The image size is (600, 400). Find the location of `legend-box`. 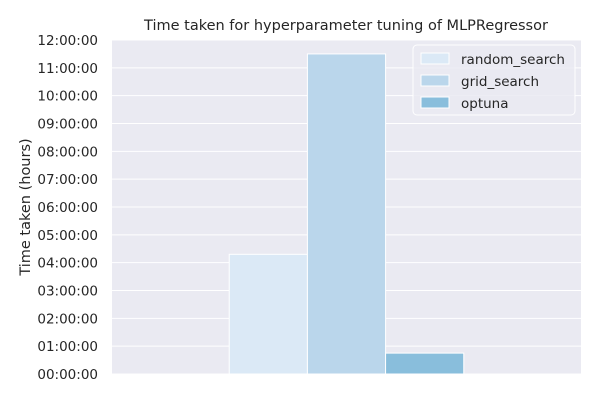

legend-box is located at coordinates (494, 80).